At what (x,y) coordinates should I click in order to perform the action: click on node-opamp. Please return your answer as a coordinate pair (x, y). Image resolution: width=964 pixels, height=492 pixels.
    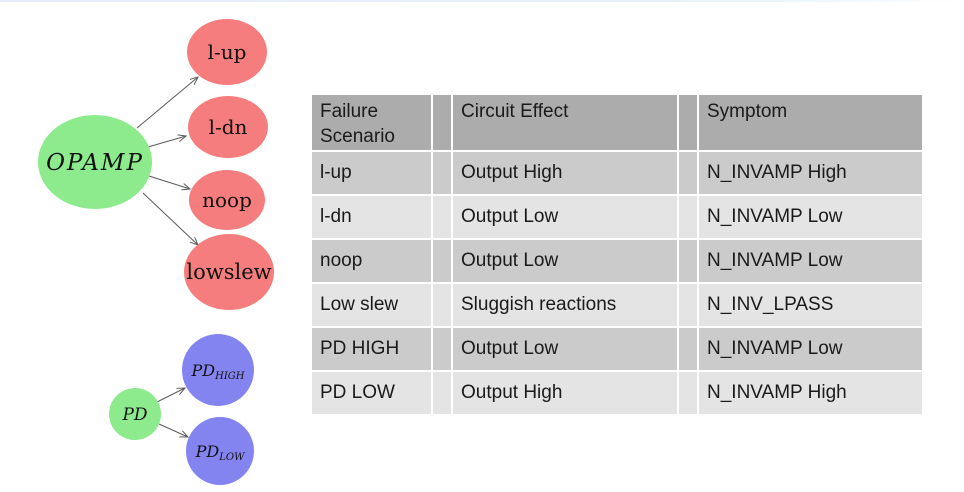
    Looking at the image, I should click on (95, 162).